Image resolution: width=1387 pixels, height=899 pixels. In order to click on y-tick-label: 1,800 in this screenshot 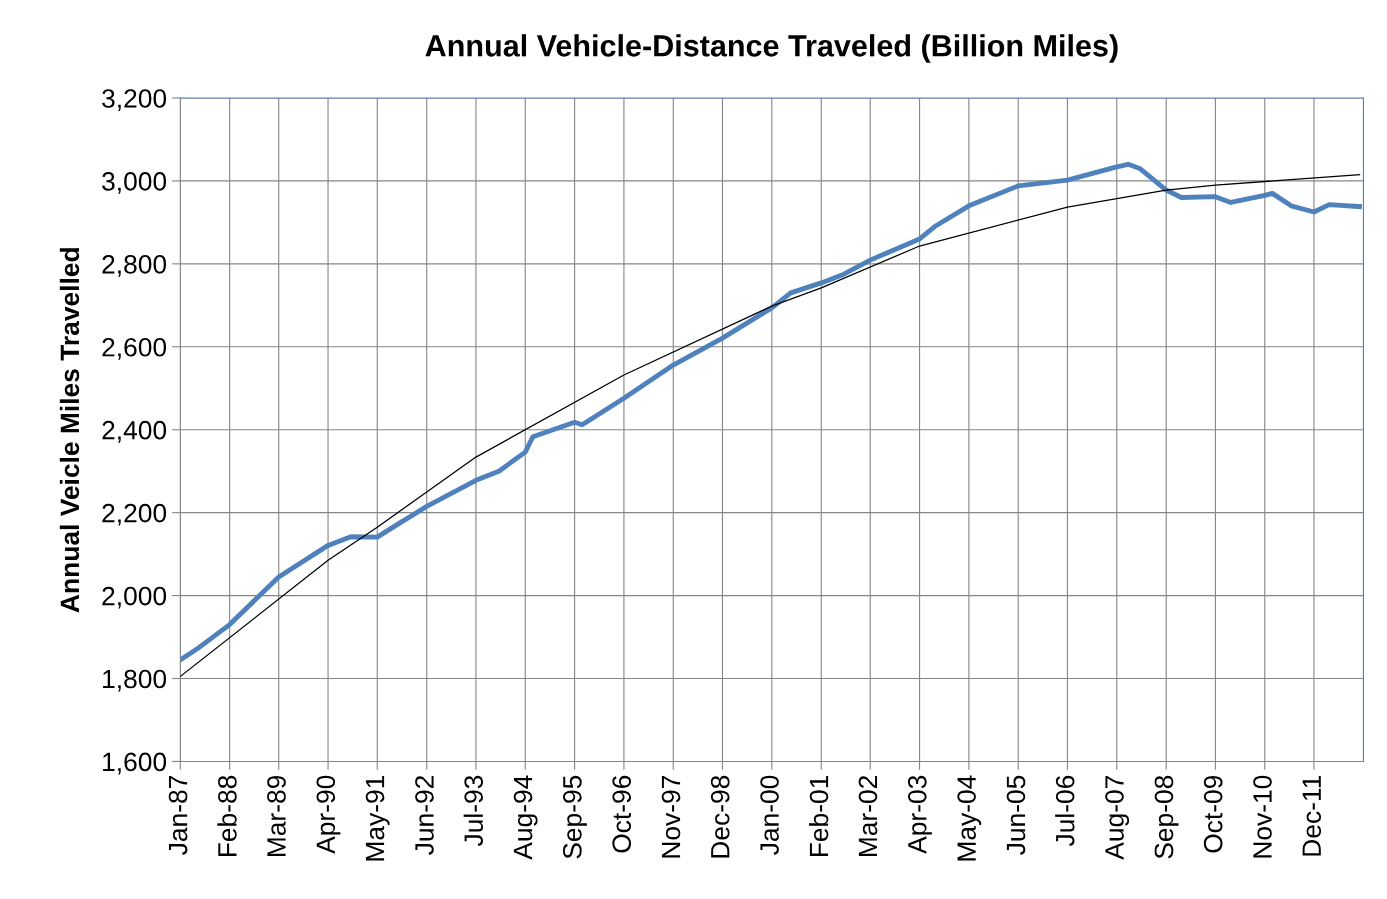, I will do `click(135, 680)`.